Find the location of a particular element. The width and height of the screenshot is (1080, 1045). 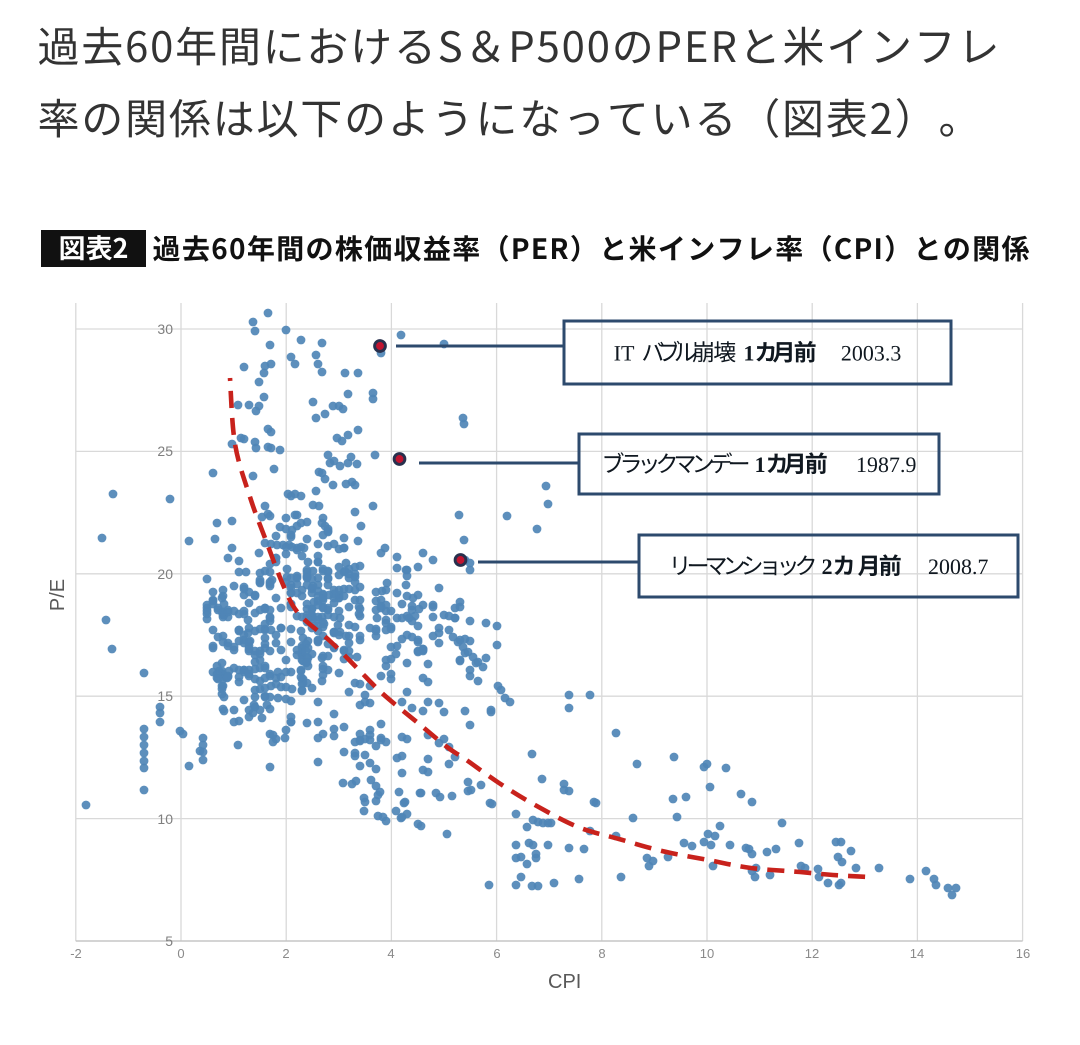

svg-text: 0 is located at coordinates (180, 953).